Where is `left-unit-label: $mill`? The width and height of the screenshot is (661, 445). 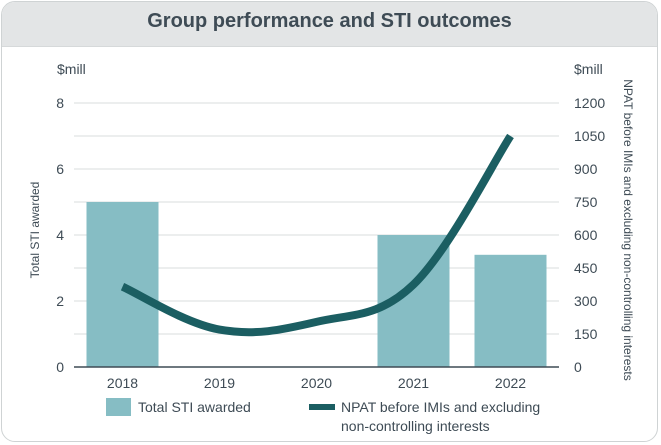 left-unit-label: $mill is located at coordinates (71, 69).